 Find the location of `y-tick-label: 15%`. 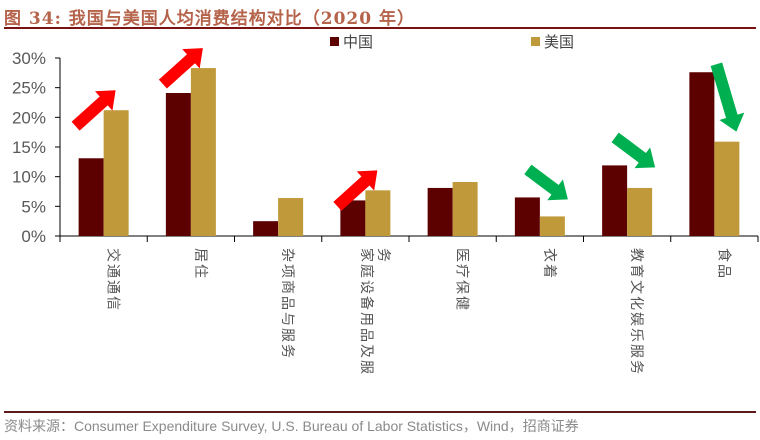

y-tick-label: 15% is located at coordinates (29, 147).